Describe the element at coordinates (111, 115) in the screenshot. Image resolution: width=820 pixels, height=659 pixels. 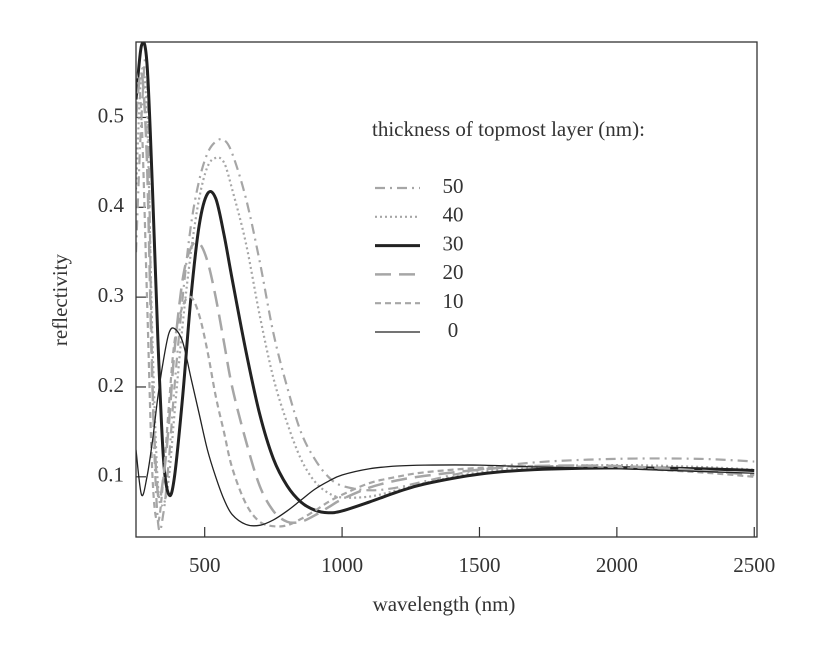
I see `y-tick-label: 0.5` at that location.